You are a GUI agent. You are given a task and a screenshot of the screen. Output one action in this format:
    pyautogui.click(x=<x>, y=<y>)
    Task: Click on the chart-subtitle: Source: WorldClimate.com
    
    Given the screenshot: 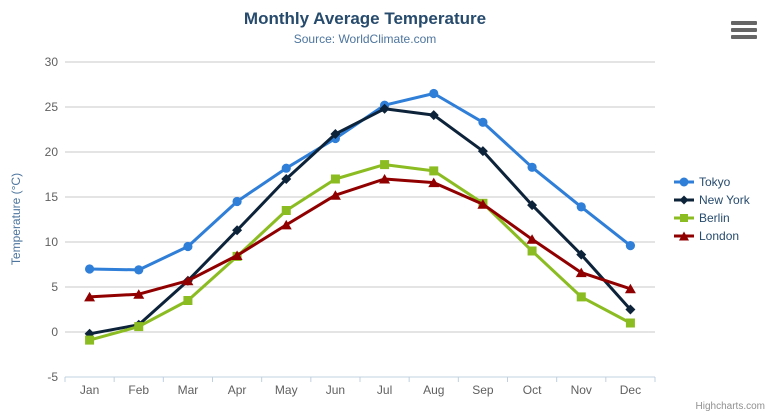 What is the action you would take?
    pyautogui.click(x=365, y=39)
    